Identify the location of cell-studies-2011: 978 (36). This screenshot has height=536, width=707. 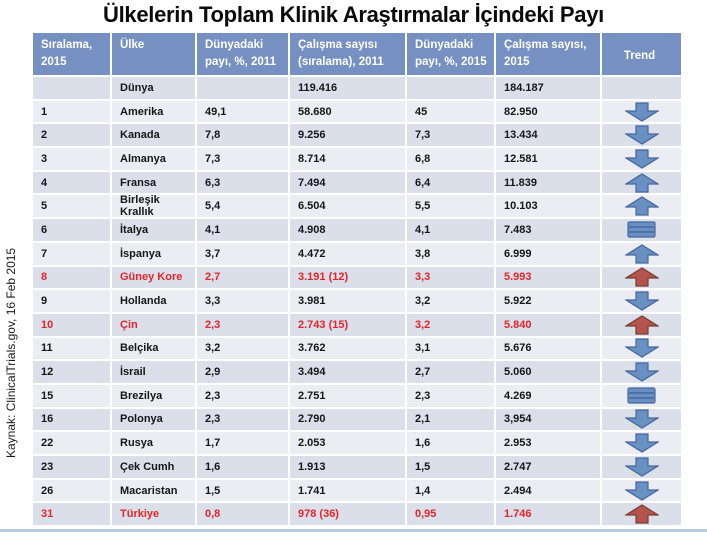
(347, 514).